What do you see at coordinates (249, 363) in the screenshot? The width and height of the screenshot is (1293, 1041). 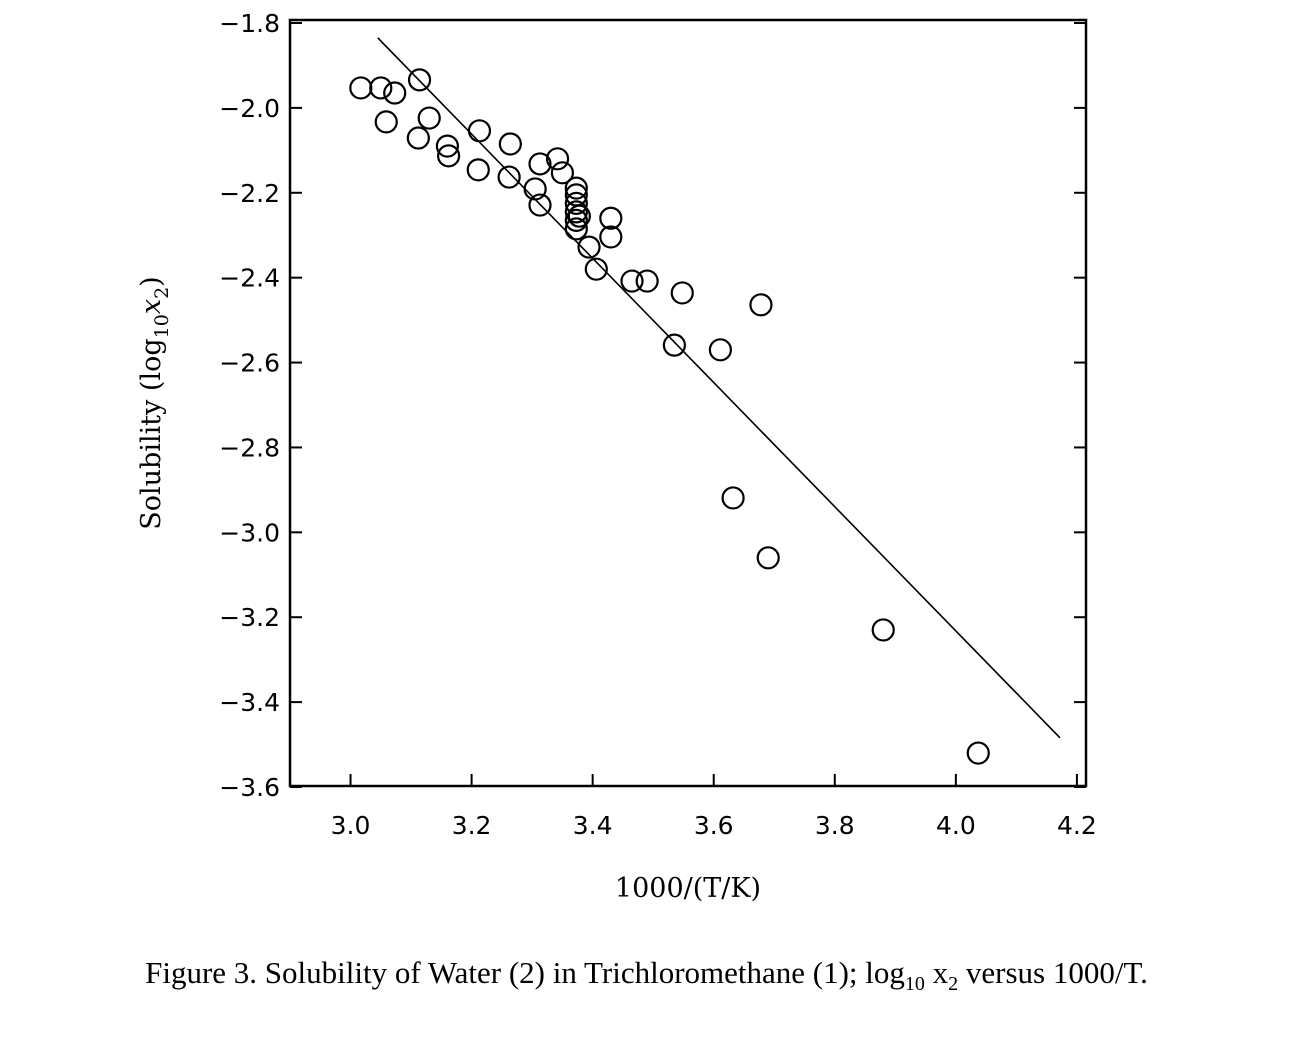 I see `y-tick-label: −2.6` at bounding box center [249, 363].